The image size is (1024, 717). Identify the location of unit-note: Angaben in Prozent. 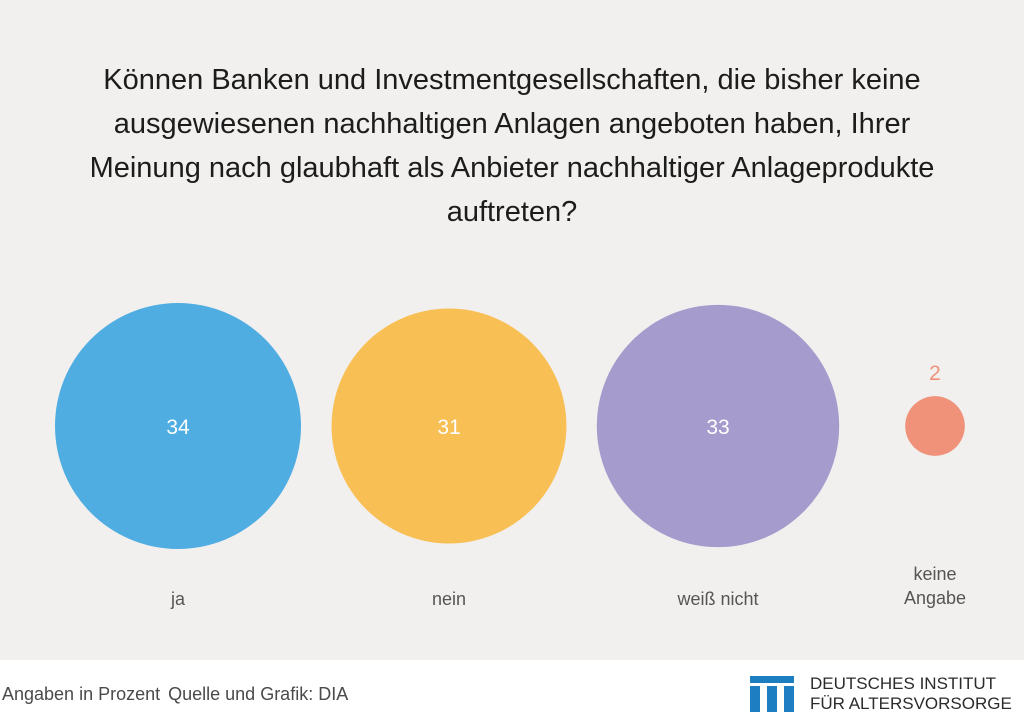
(81, 694).